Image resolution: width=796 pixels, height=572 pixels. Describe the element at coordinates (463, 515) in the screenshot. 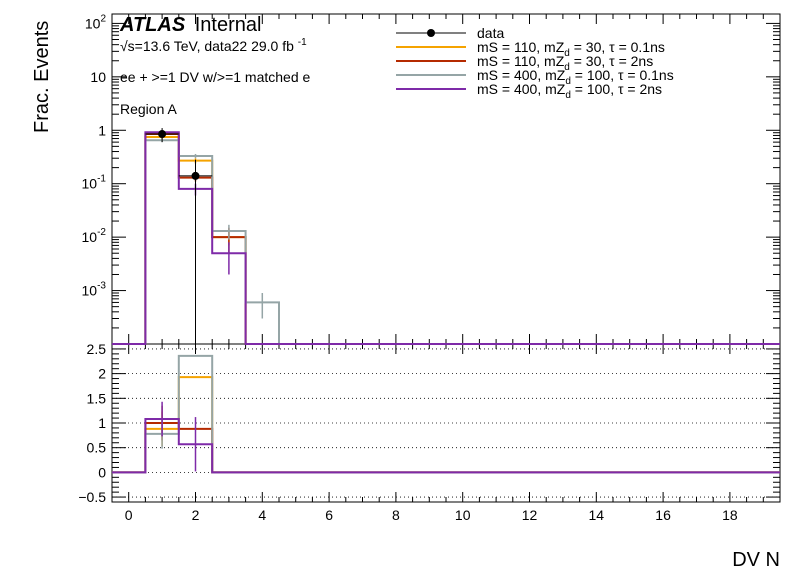

I see `x-tick-label: 10` at that location.